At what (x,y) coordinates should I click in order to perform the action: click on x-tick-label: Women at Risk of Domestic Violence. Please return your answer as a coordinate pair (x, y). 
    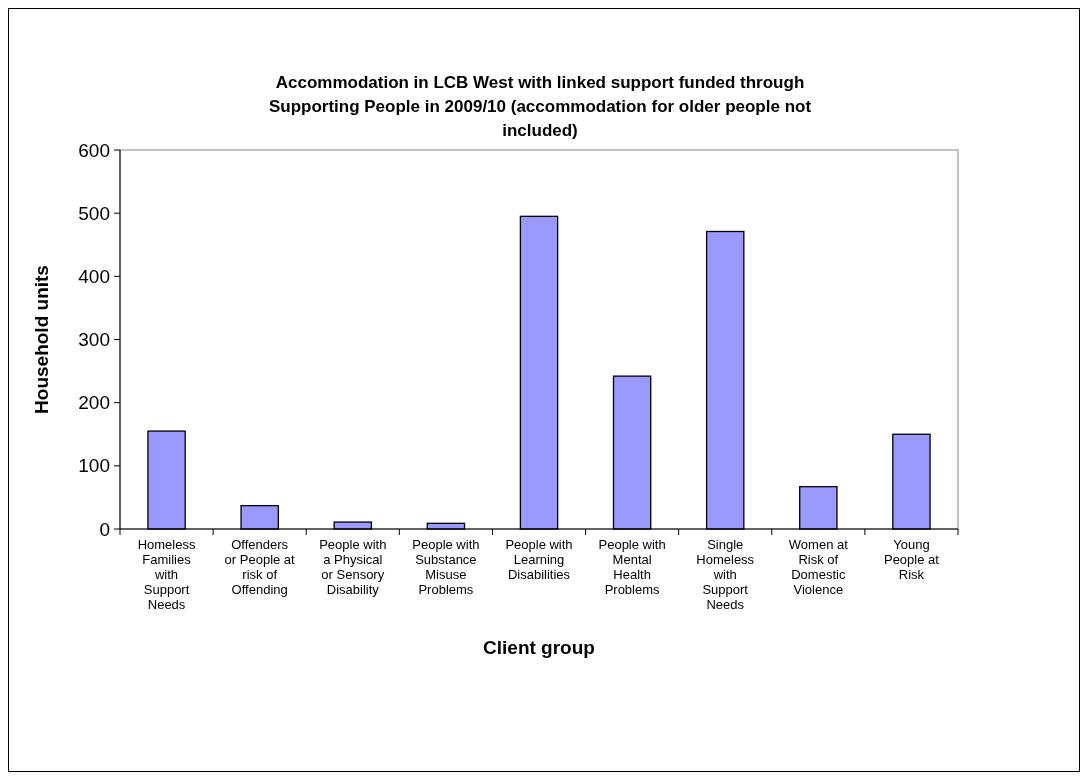
    Looking at the image, I should click on (818, 567).